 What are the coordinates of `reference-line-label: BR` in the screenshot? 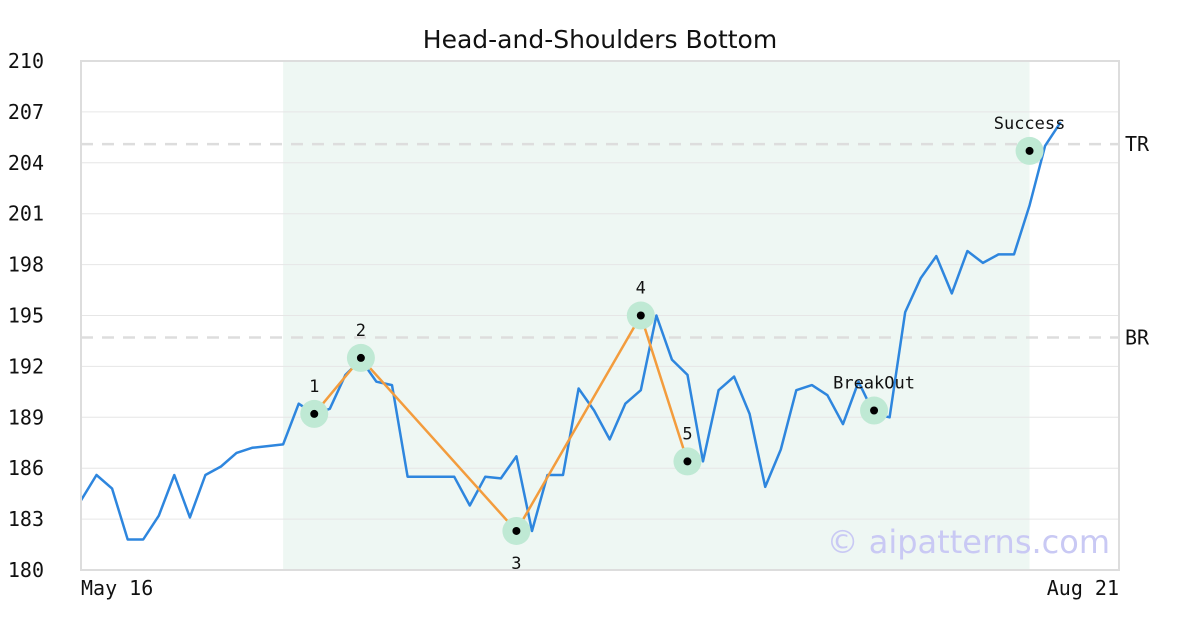 It's located at (1137, 338).